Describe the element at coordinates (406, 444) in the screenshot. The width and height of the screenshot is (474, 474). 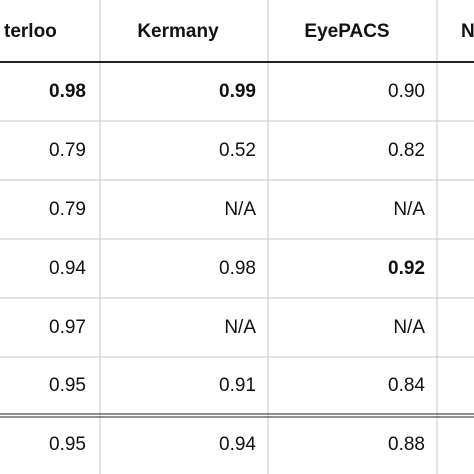
I see `cell: 0.88` at that location.